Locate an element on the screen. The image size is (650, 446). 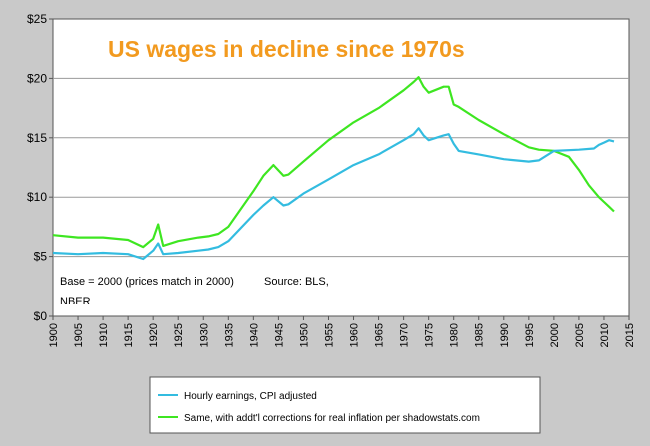
y-tick-label: $20 is located at coordinates (37, 78).